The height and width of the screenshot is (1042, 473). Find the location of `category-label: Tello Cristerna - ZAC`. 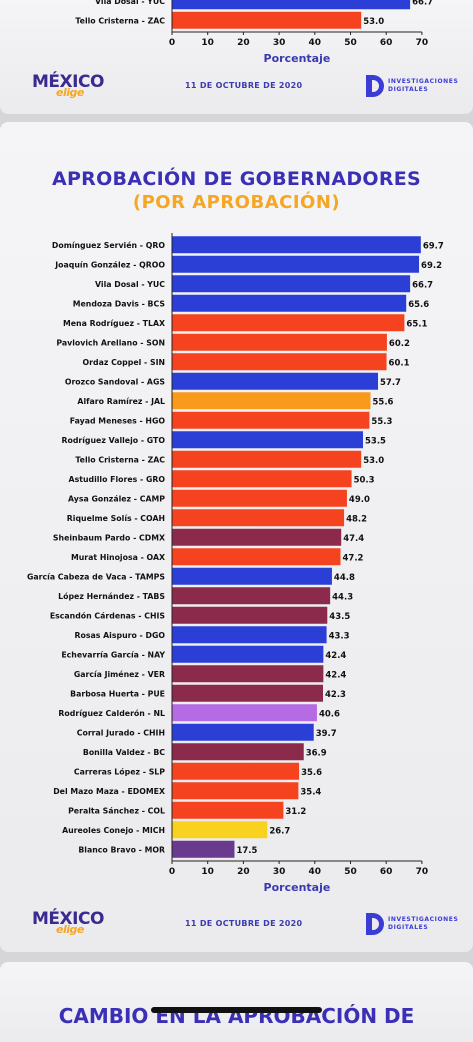

category-label: Tello Cristerna - ZAC is located at coordinates (120, 20).